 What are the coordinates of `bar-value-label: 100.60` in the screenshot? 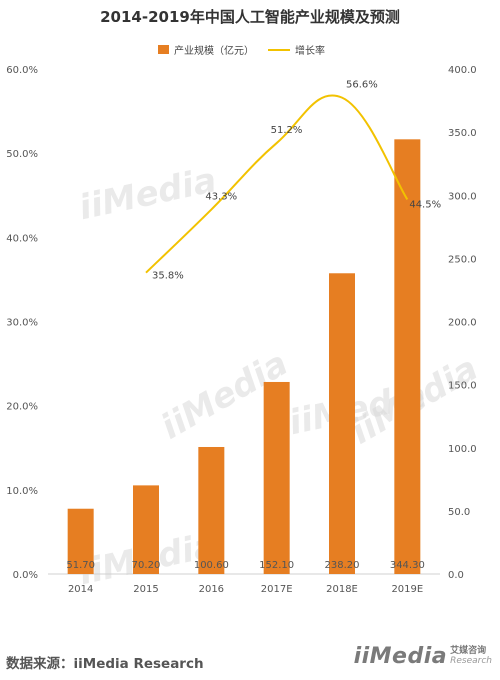 It's located at (211, 565).